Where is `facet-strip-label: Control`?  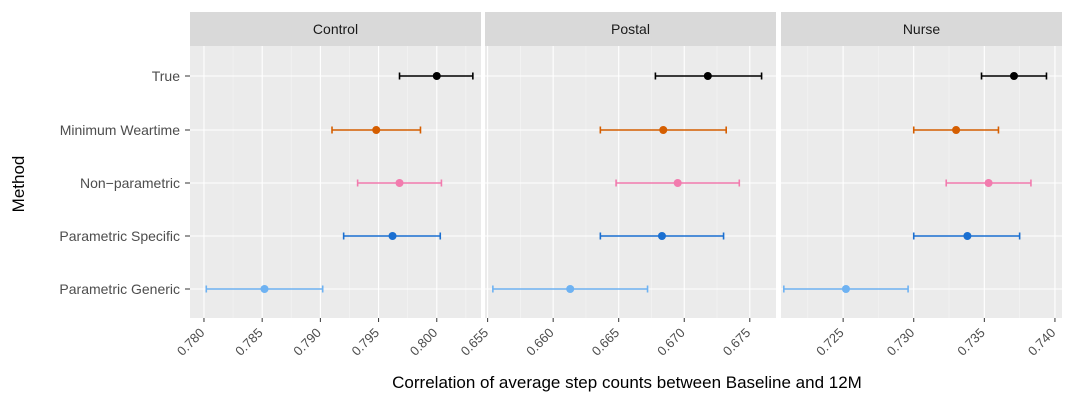
facet-strip-label: Control is located at coordinates (335, 29).